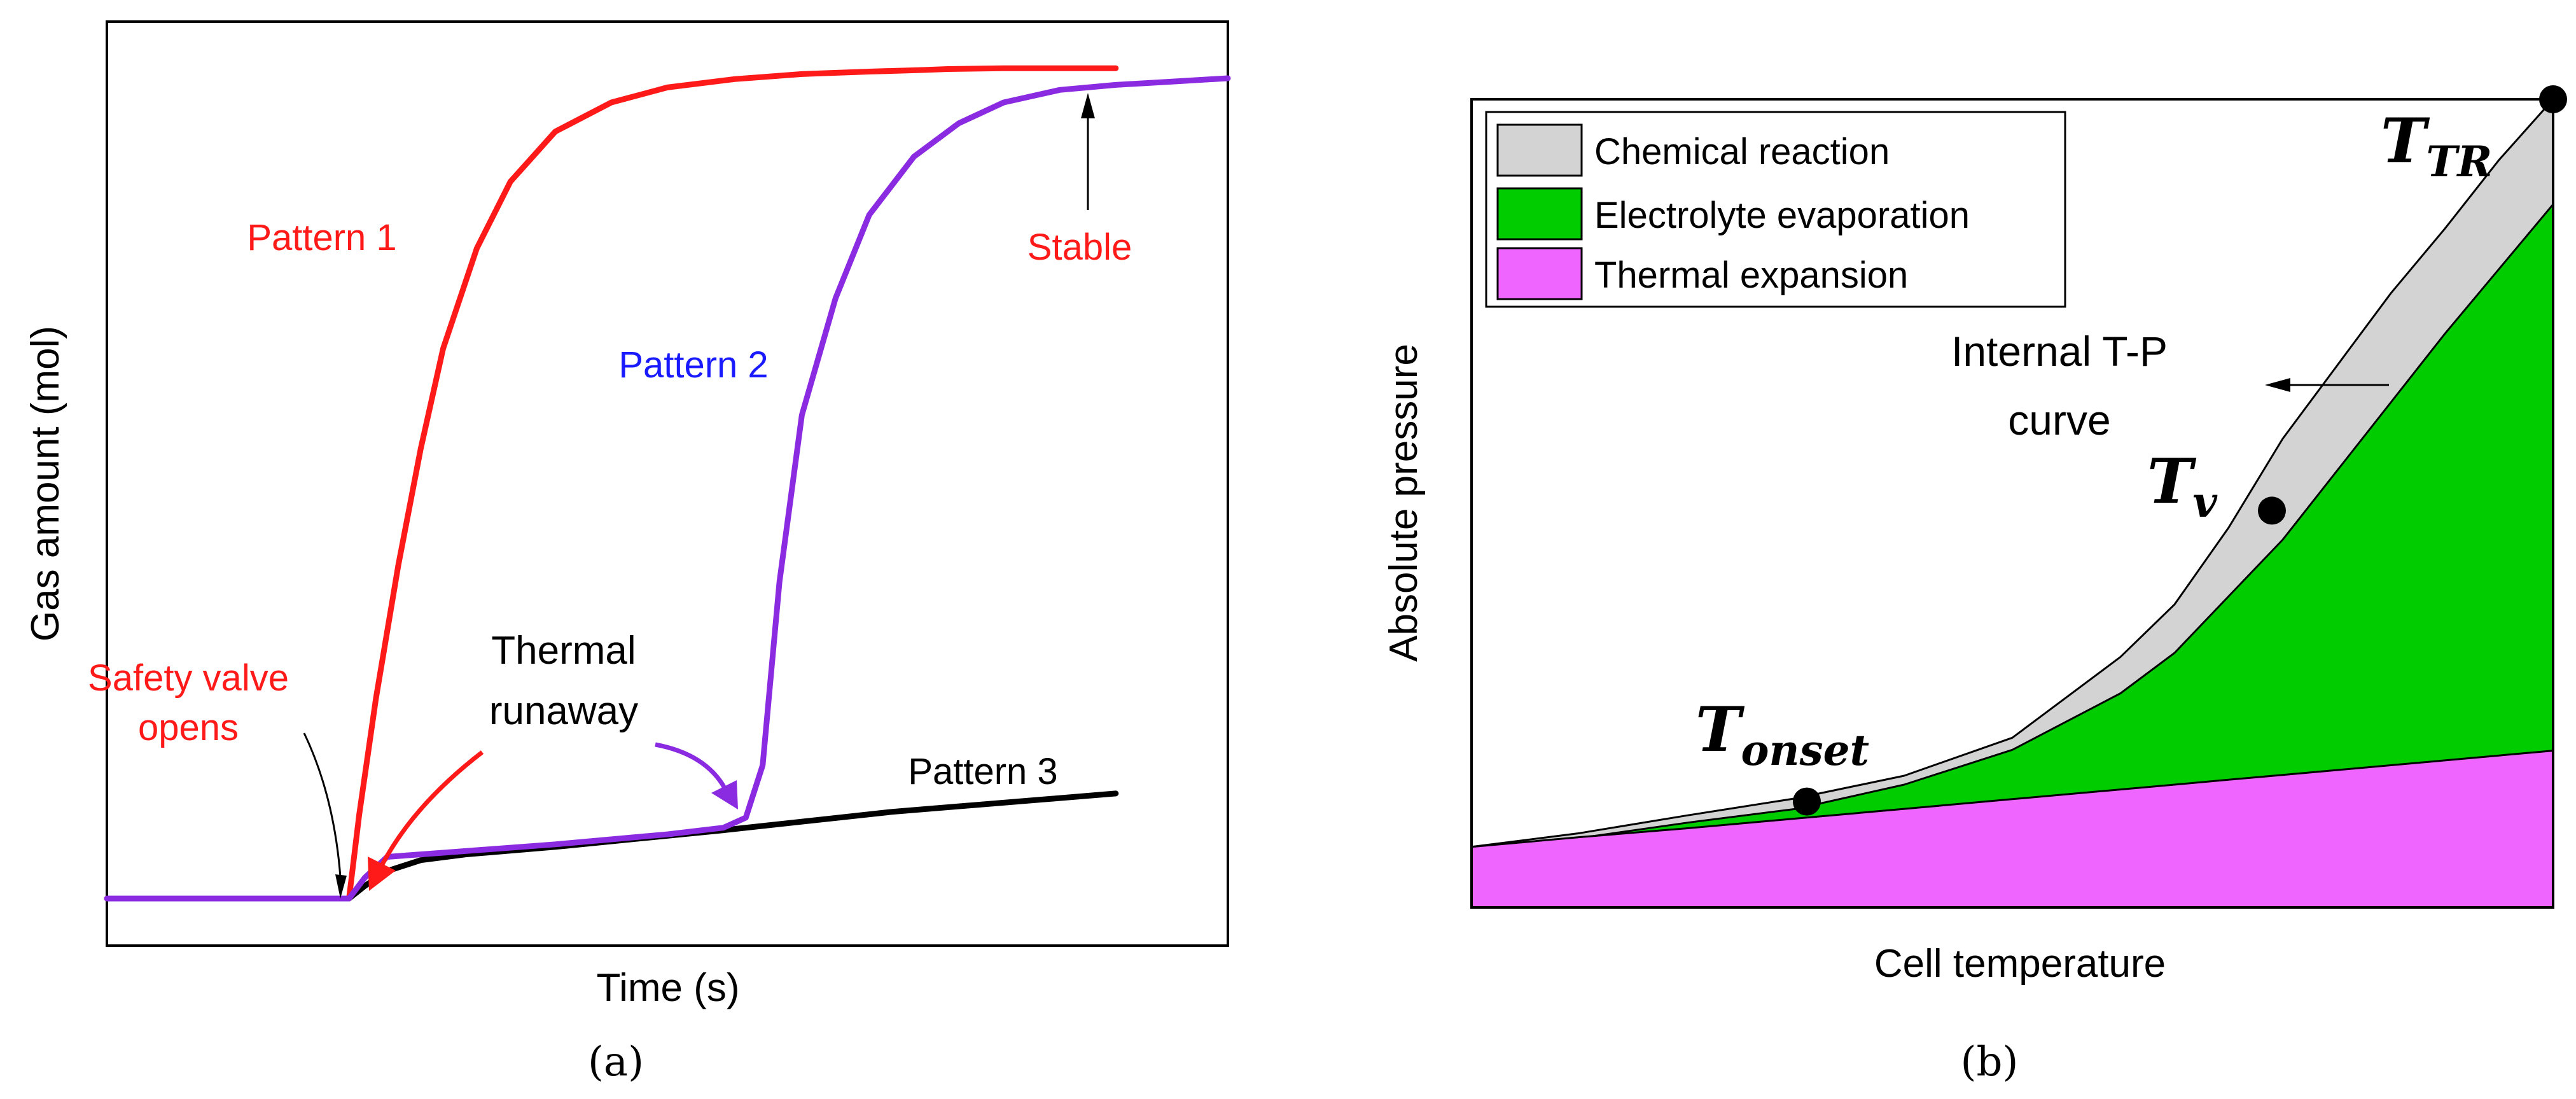 The image size is (2576, 1099). Describe the element at coordinates (724, 794) in the screenshot. I see `runaway-arrow-2-head` at that location.